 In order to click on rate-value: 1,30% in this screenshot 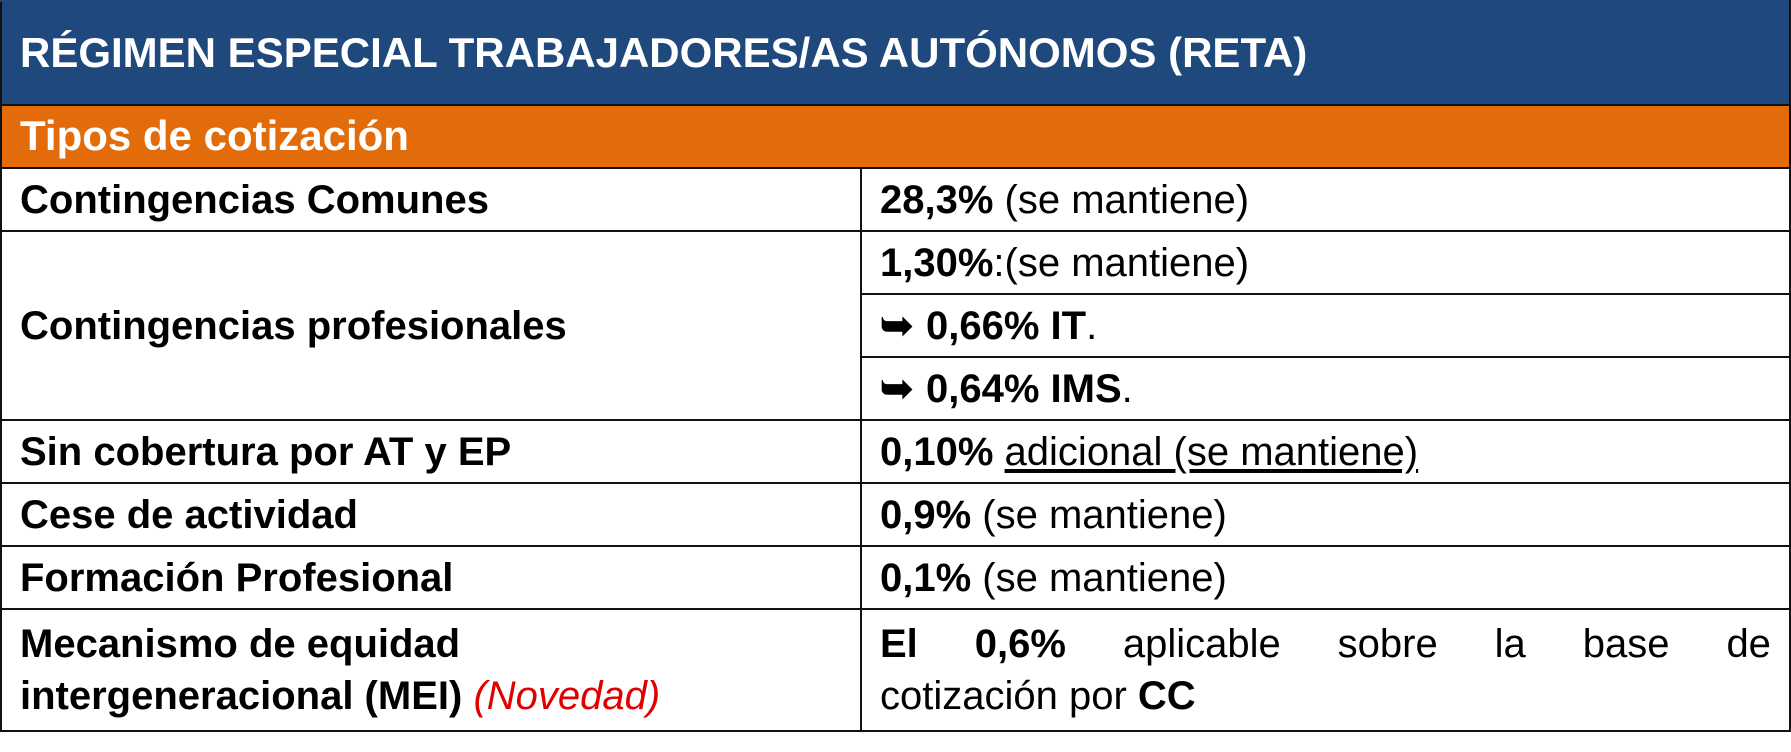, I will do `click(937, 262)`.